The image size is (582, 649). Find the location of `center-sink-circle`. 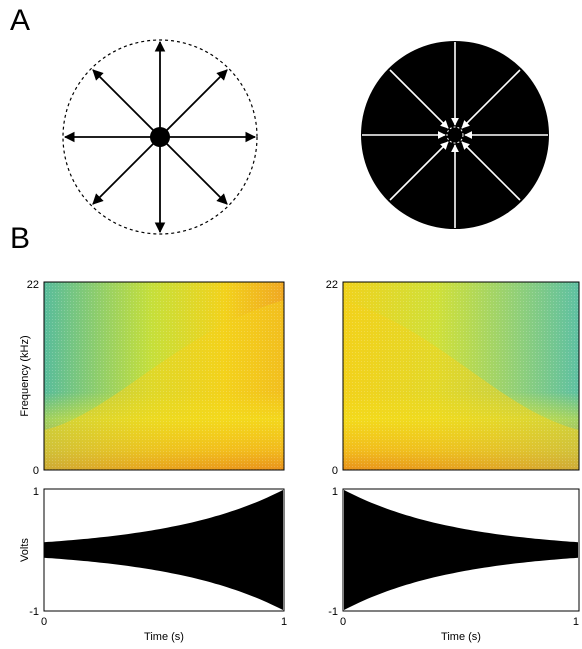

center-sink-circle is located at coordinates (455, 135).